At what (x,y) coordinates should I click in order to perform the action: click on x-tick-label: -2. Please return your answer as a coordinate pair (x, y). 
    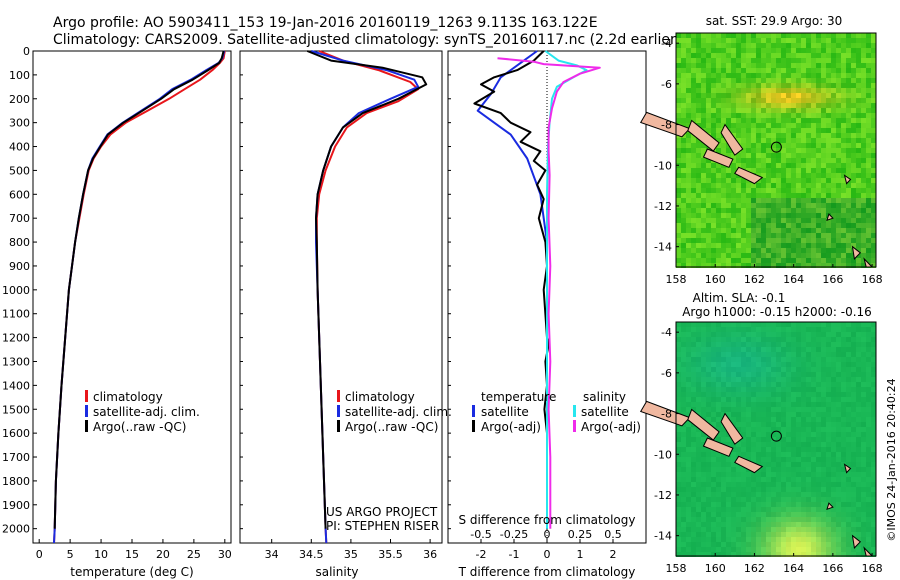
    Looking at the image, I should click on (481, 554).